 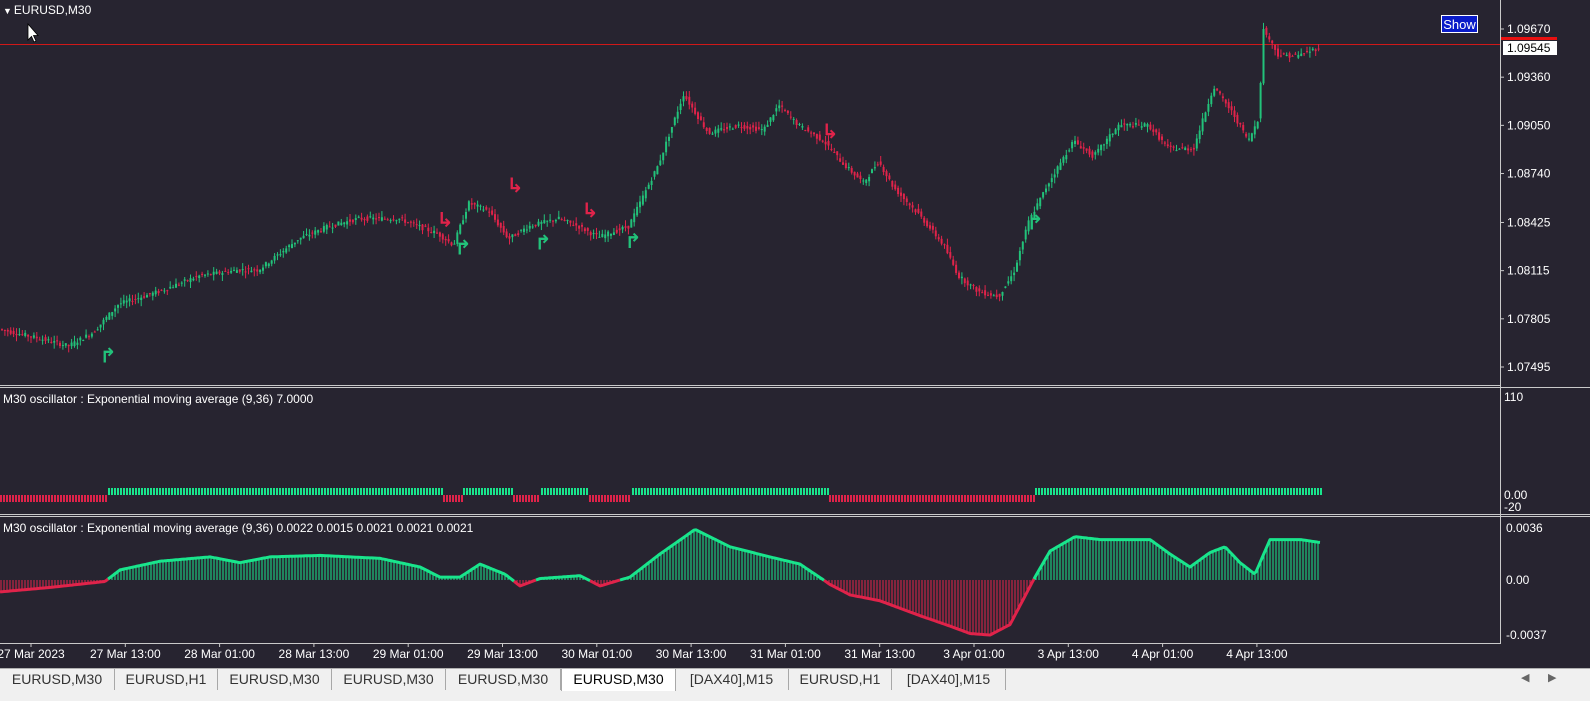 I want to click on chevron-down-icon: ▼, so click(x=7, y=11).